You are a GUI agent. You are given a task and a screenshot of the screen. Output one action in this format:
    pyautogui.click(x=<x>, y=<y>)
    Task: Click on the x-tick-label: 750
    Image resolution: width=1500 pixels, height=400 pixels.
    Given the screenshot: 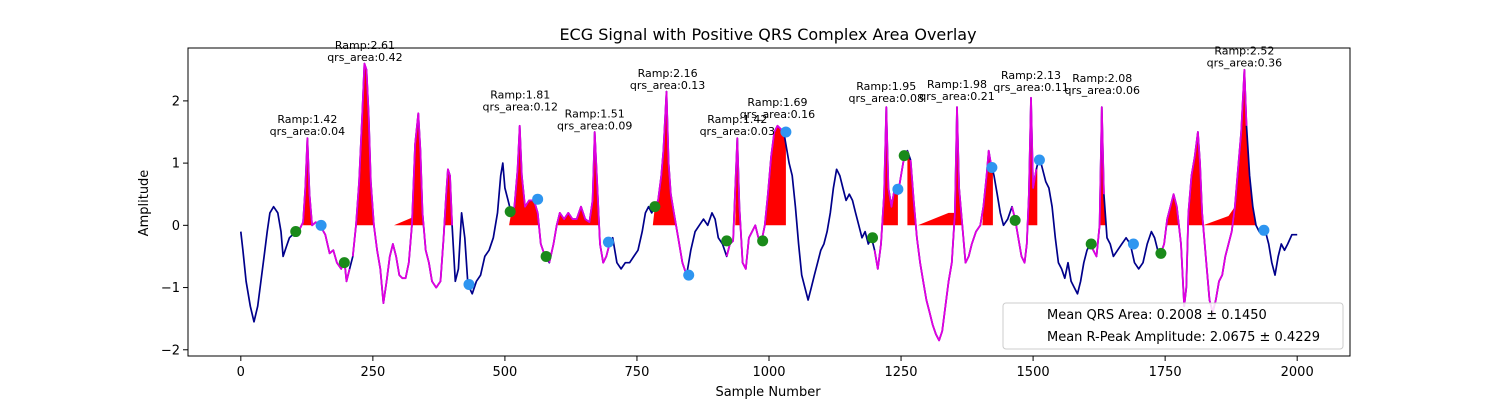 What is the action you would take?
    pyautogui.click(x=637, y=372)
    